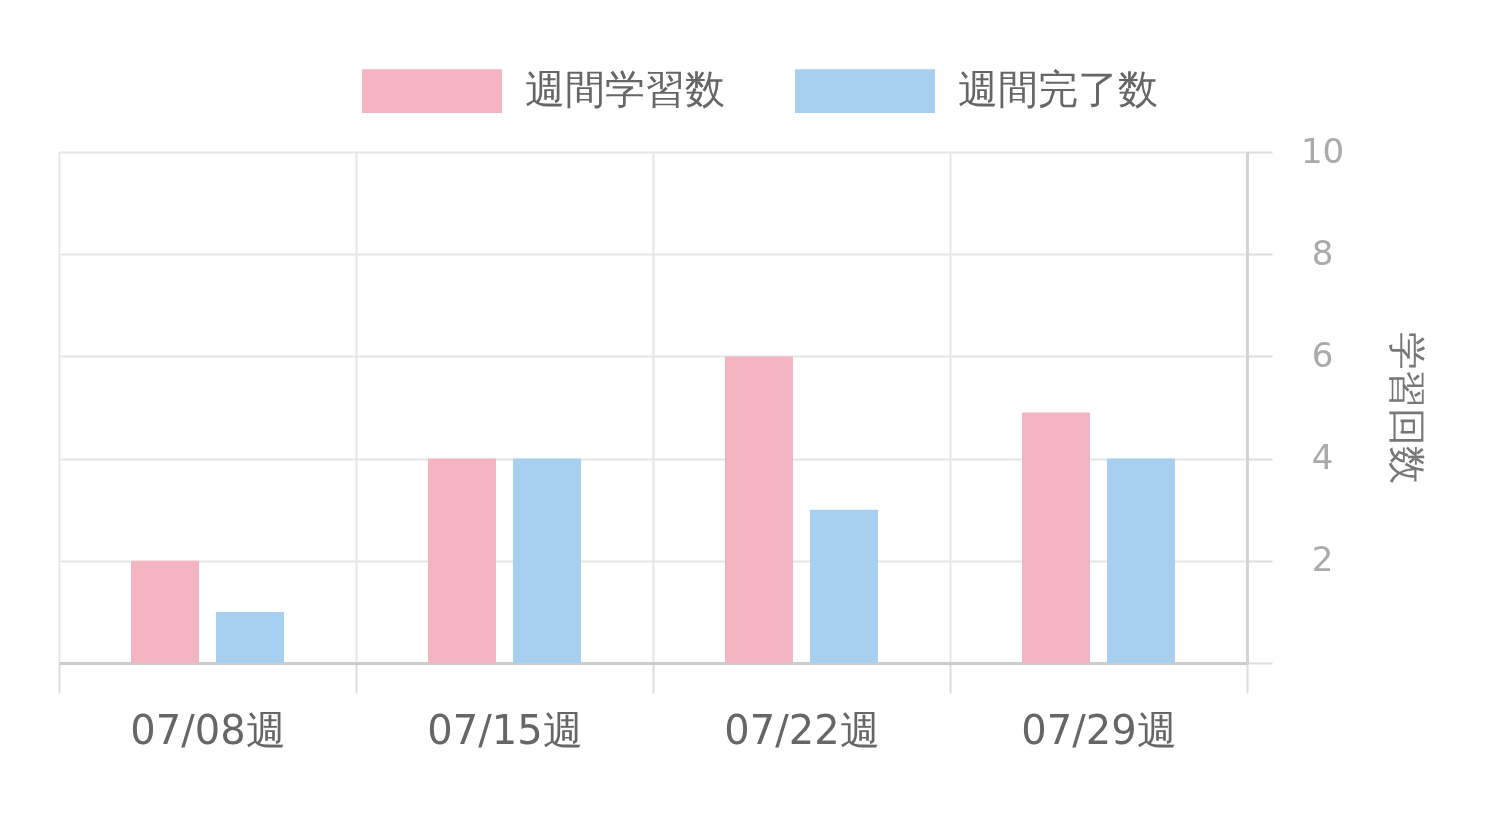 The height and width of the screenshot is (840, 1492). What do you see at coordinates (1322, 252) in the screenshot?
I see `y-tick-label: 8` at bounding box center [1322, 252].